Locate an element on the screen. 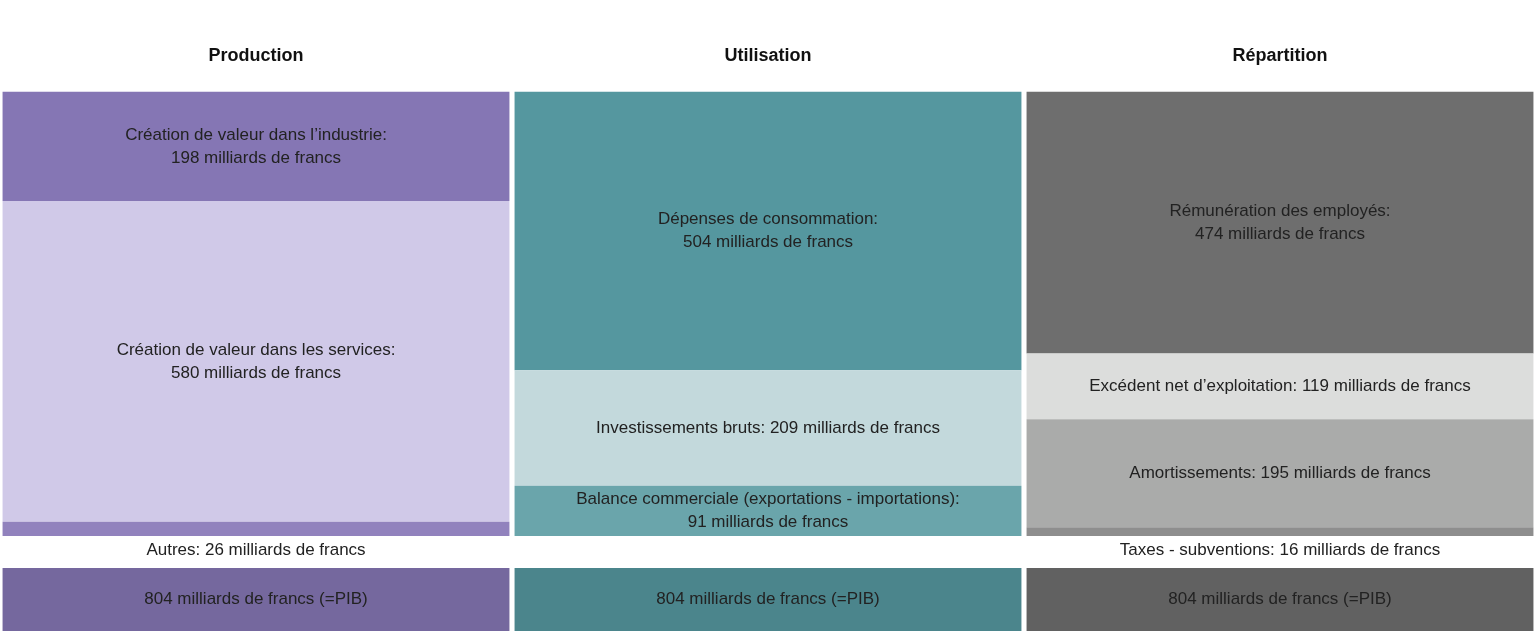 The height and width of the screenshot is (631, 1536). data-label: 198 milliards de francs is located at coordinates (256, 157).